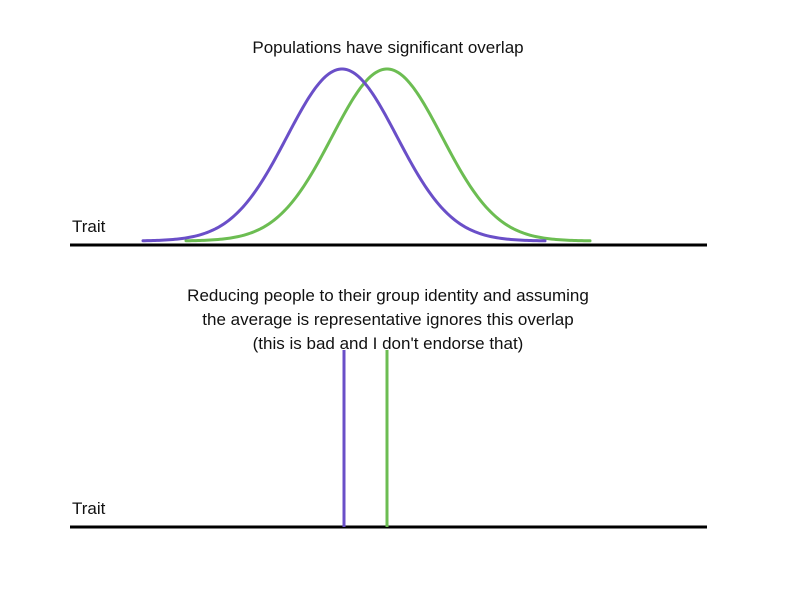 The height and width of the screenshot is (602, 790). I want to click on top-axis-label: Trait, so click(89, 226).